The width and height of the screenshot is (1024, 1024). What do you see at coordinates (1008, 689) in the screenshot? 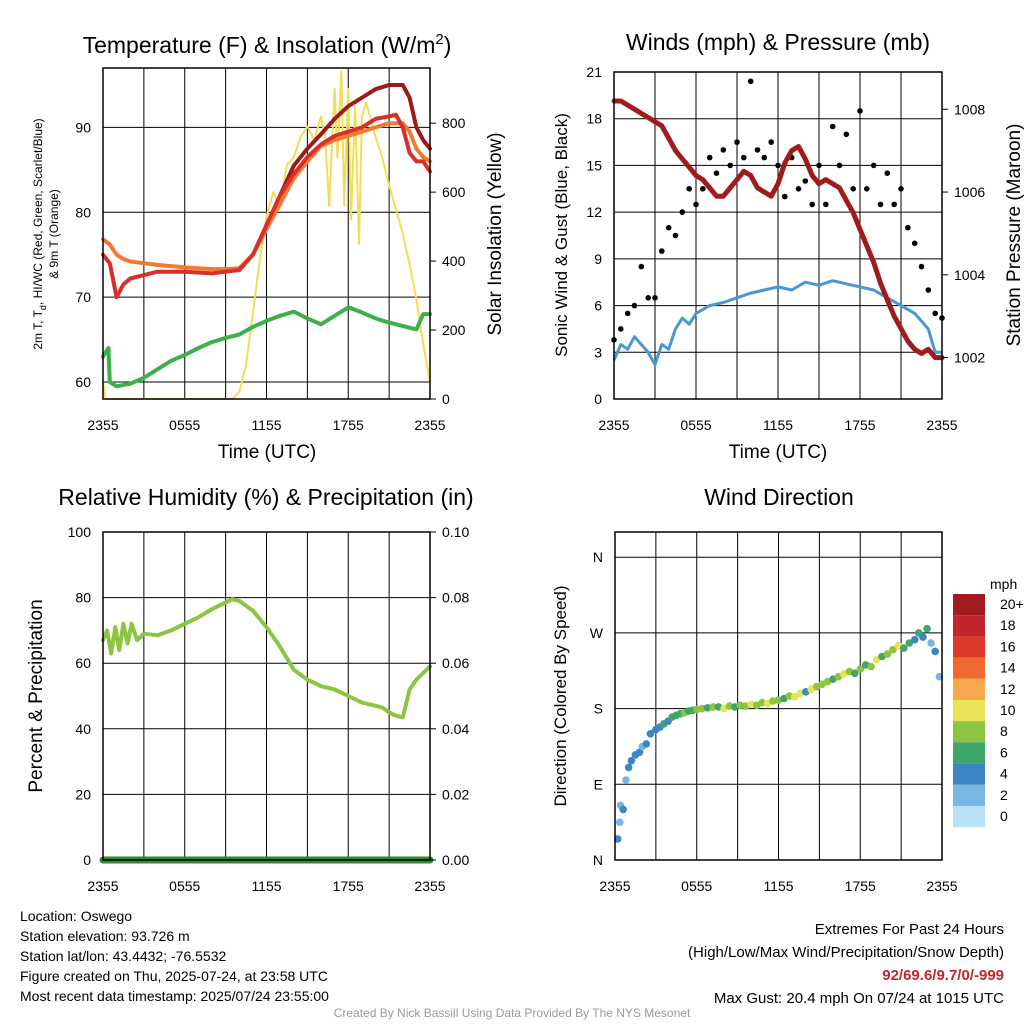
I see `legend-label: 12` at bounding box center [1008, 689].